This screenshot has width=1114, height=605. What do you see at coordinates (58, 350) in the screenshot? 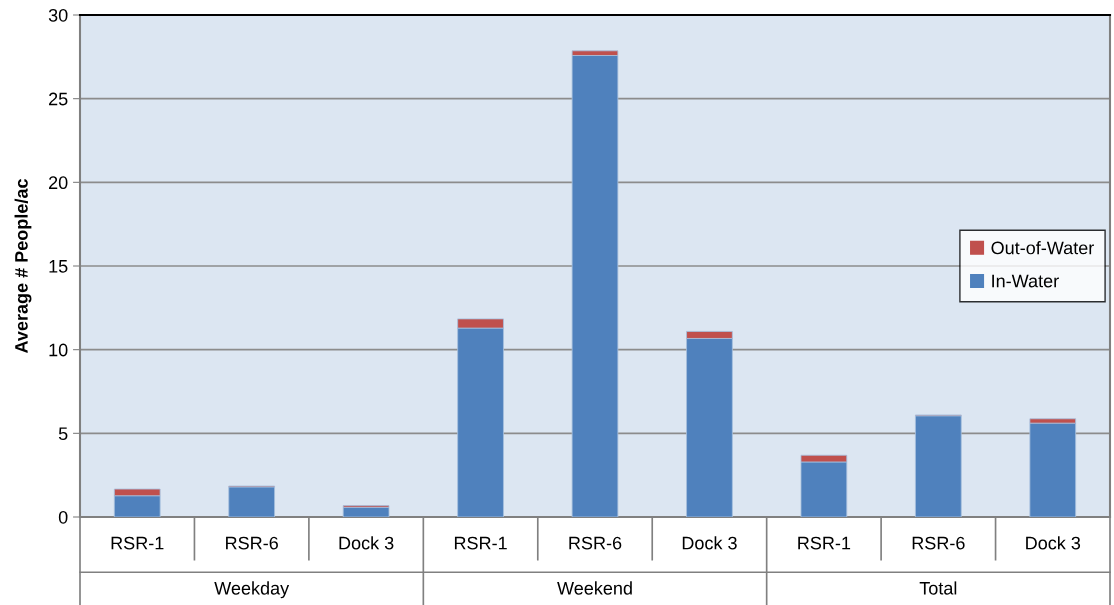
I see `y-tick-label: 10` at bounding box center [58, 350].